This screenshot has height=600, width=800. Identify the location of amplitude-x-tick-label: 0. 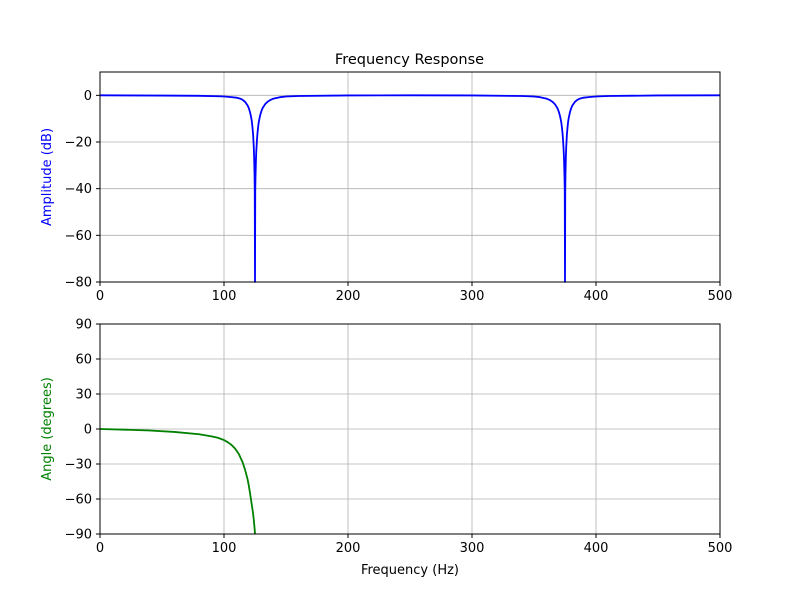
(100, 296).